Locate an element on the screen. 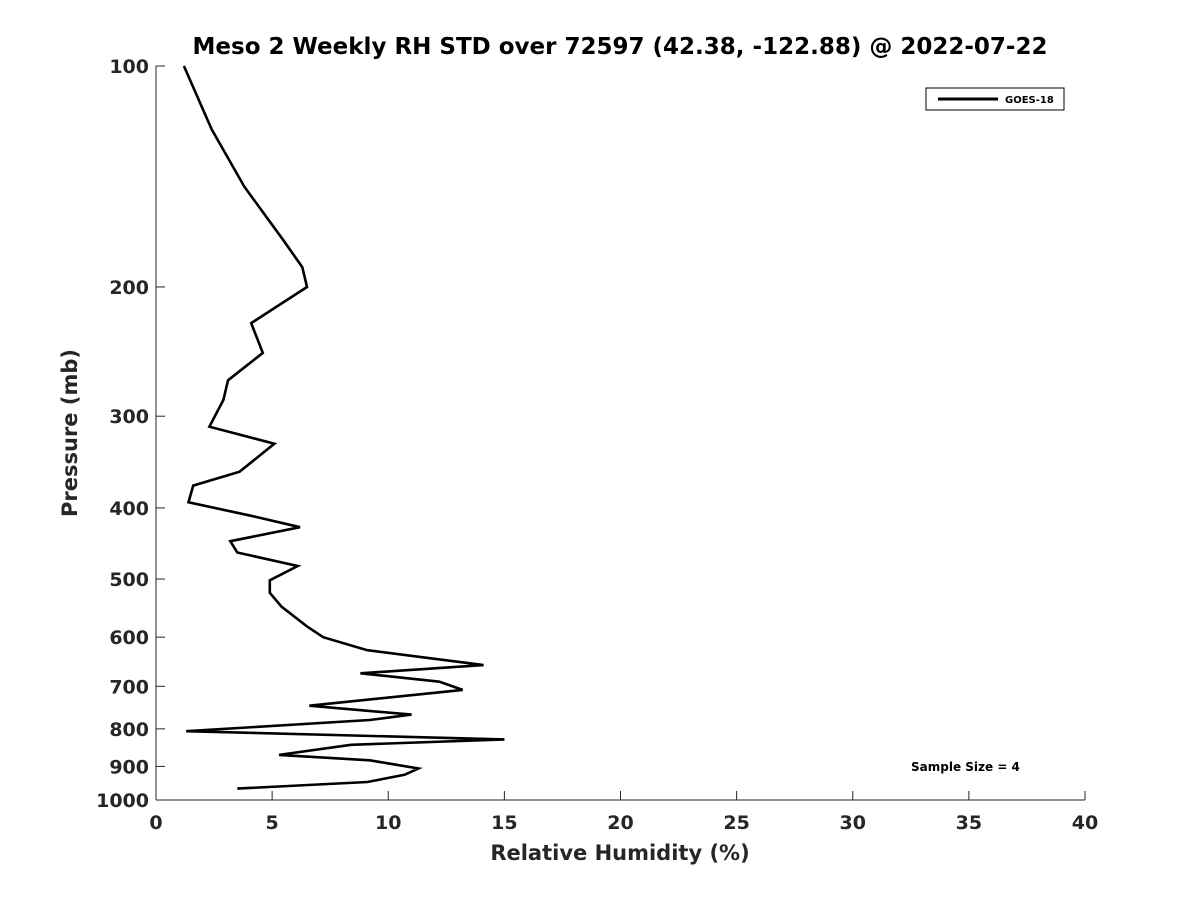 This screenshot has width=1200, height=900. y-tick-label: 100 is located at coordinates (129, 67).